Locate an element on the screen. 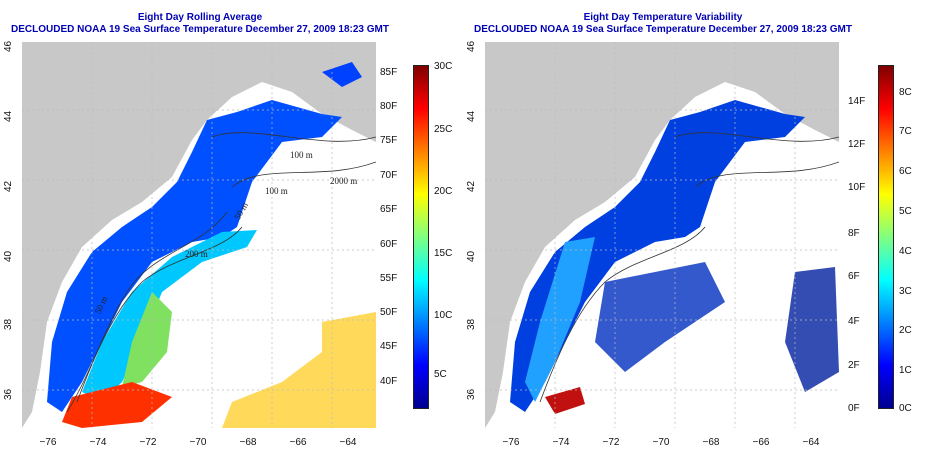  offshore-variability is located at coordinates (660, 317).